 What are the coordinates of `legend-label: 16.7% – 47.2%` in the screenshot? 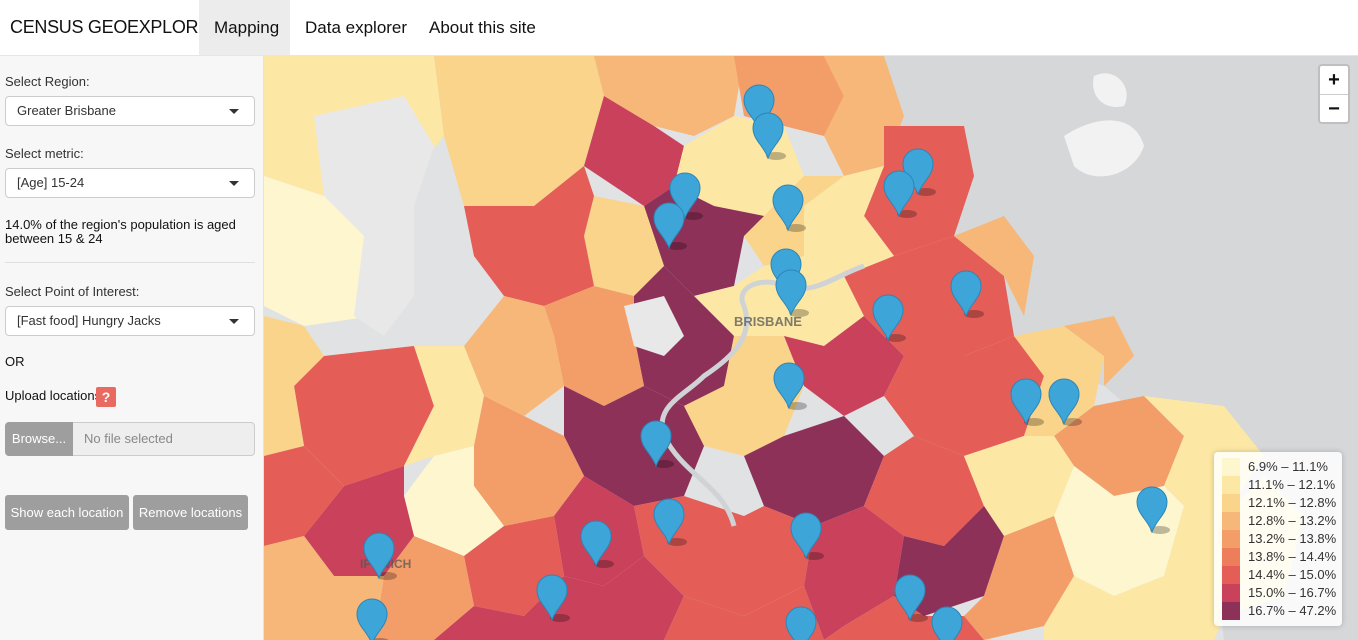 It's located at (1292, 610).